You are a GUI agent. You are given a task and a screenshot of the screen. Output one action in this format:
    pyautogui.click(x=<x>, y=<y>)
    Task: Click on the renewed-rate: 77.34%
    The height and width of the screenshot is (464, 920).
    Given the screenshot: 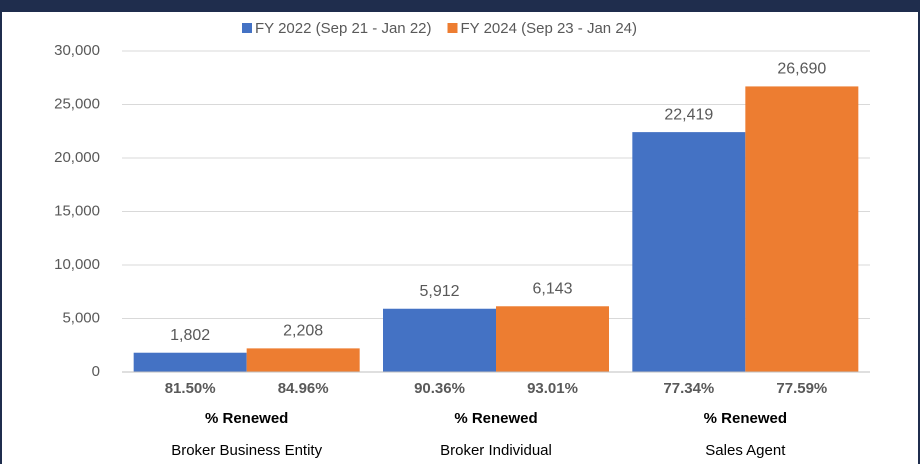 What is the action you would take?
    pyautogui.click(x=688, y=388)
    